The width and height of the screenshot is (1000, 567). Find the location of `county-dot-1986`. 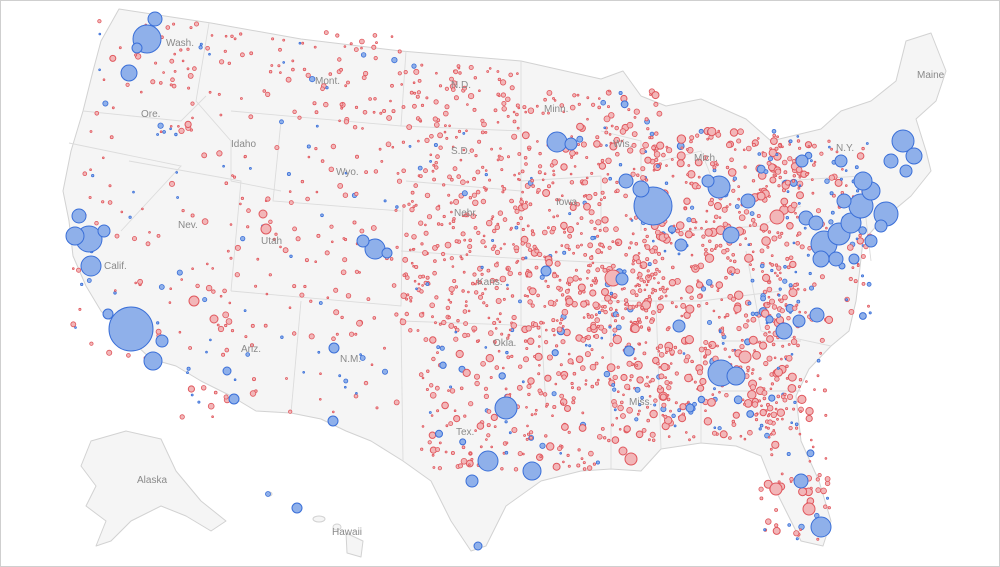

county-dot-1986 is located at coordinates (772, 153).